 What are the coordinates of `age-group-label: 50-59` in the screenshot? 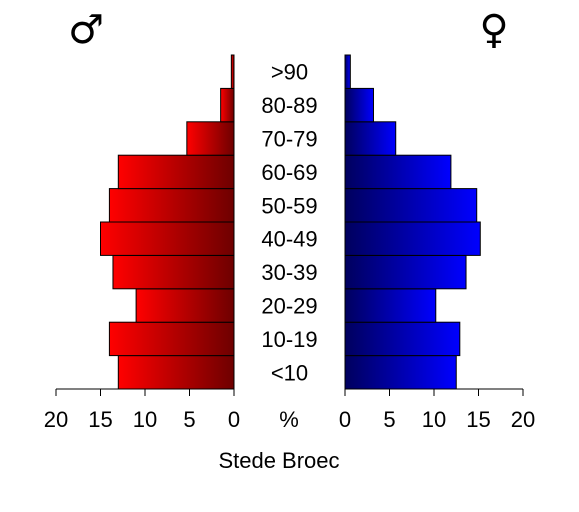 It's located at (289, 205).